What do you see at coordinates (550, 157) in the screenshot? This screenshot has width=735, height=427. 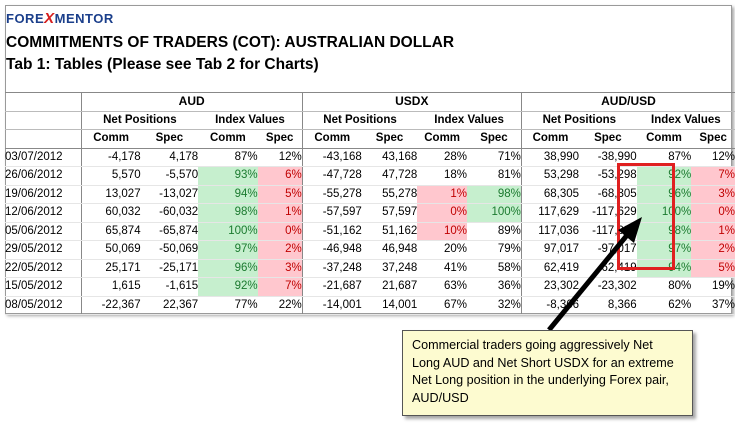 I see `value-cell: 38,990` at bounding box center [550, 157].